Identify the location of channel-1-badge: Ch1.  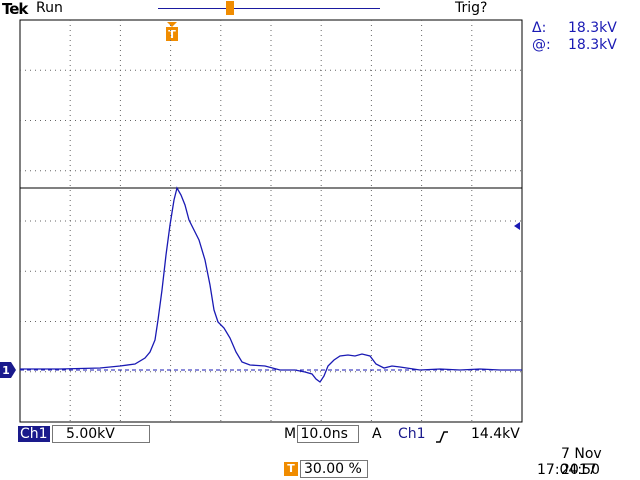
(34, 434).